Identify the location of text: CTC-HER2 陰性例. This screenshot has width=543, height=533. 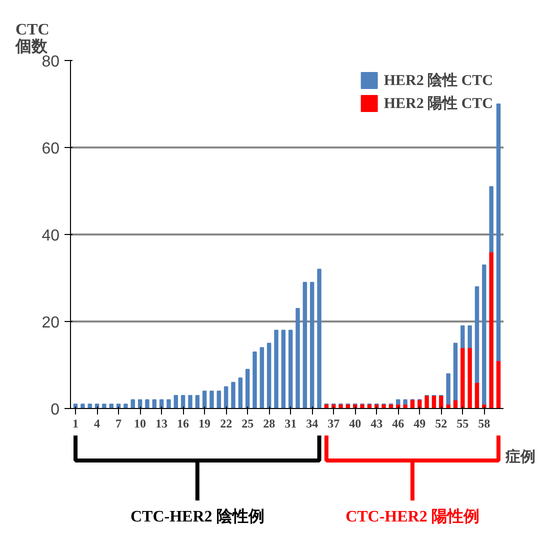
(197, 517).